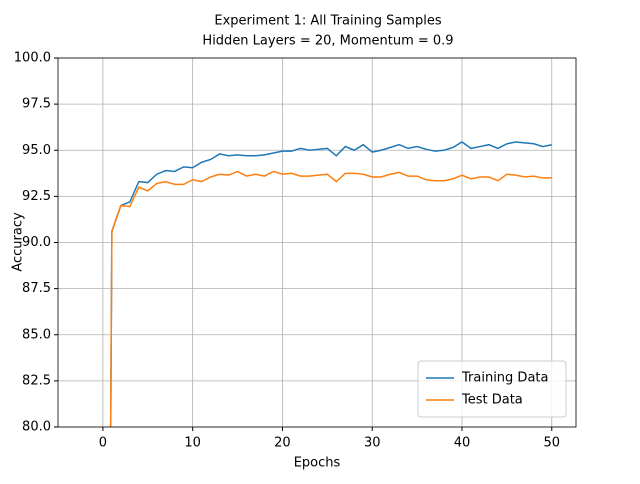  What do you see at coordinates (462, 443) in the screenshot?
I see `x-tick-label: 40` at bounding box center [462, 443].